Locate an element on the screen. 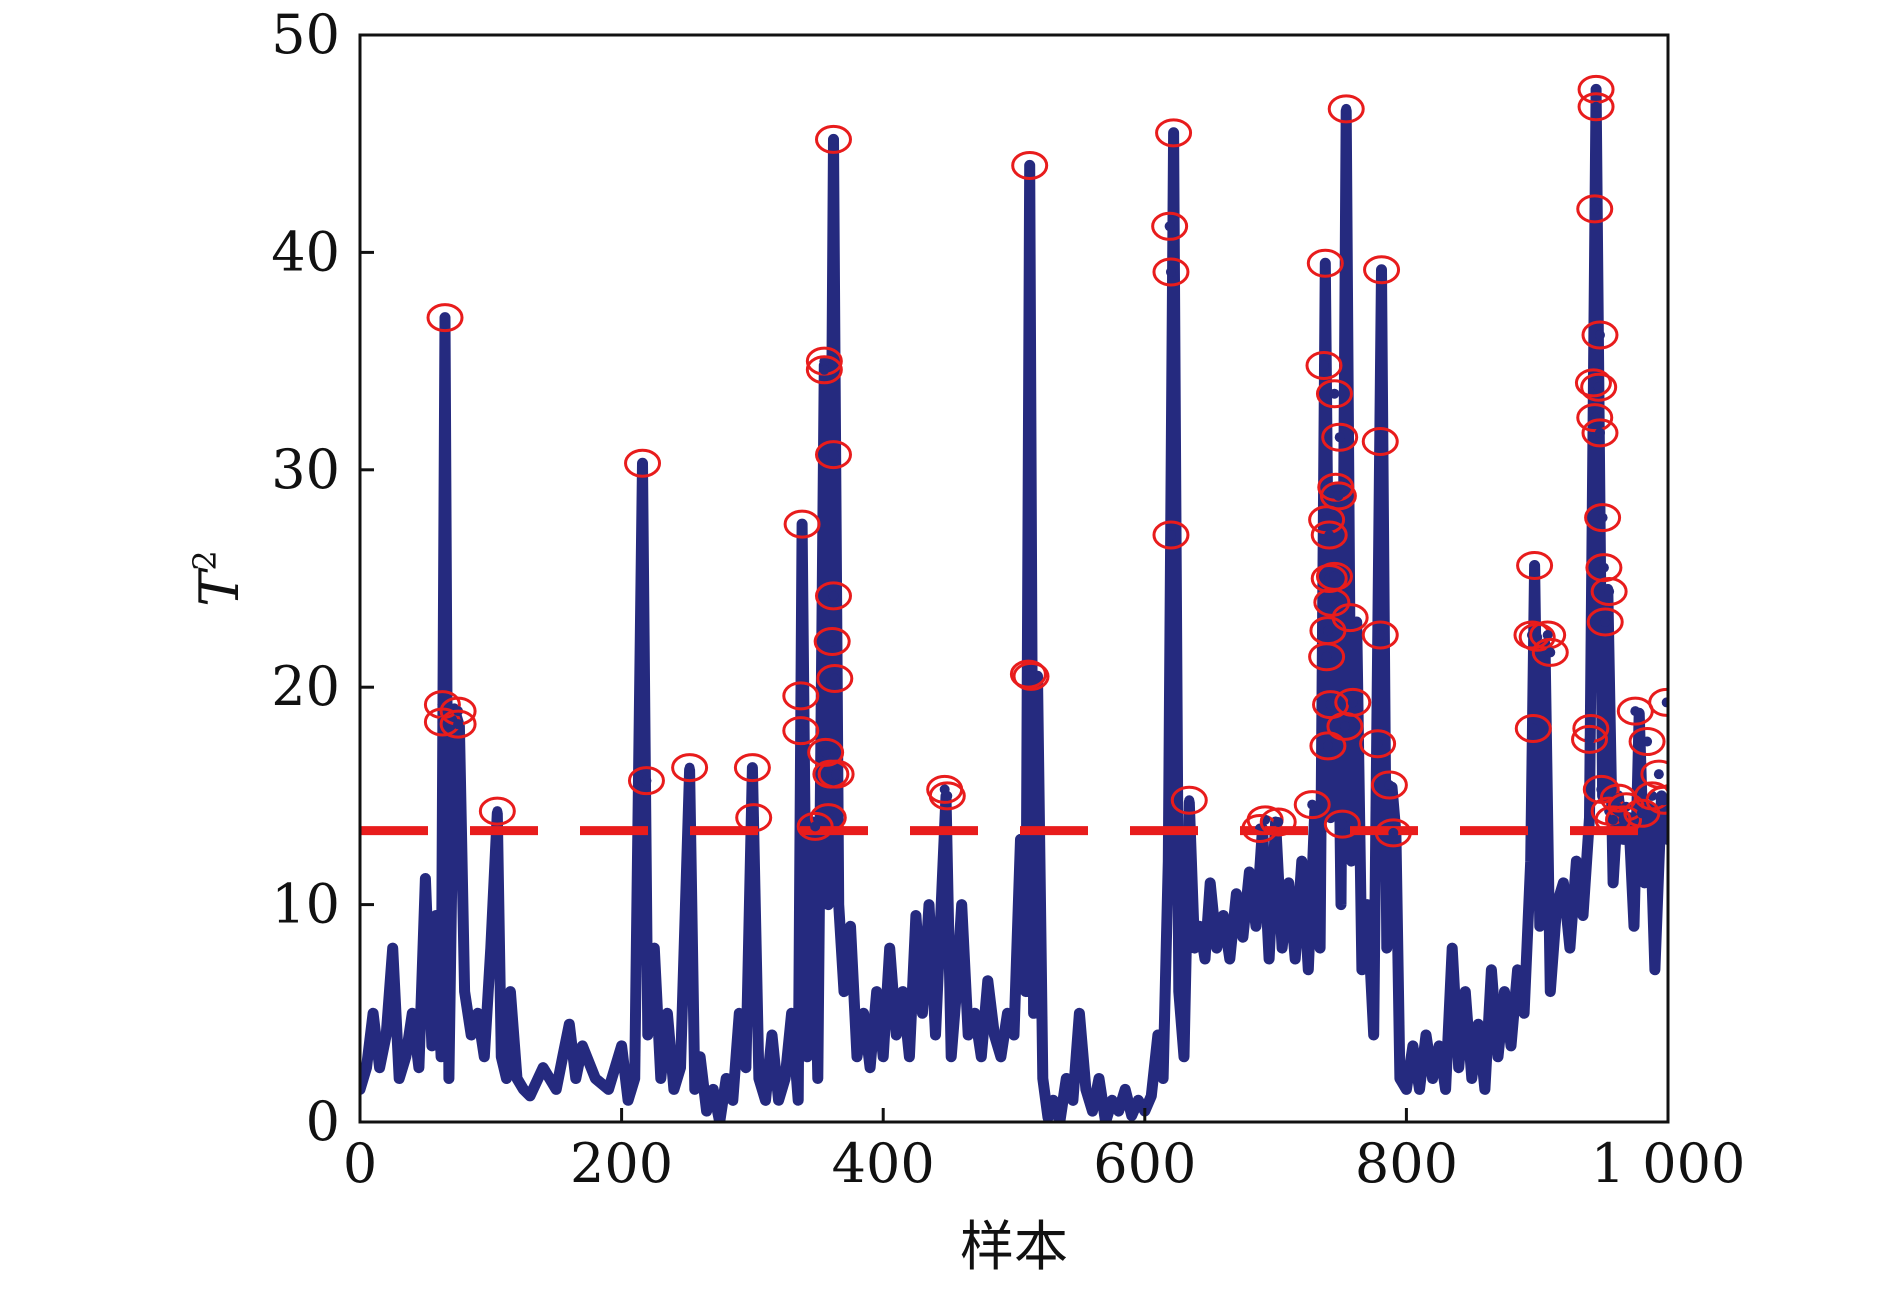 This screenshot has height=1294, width=1890. x-tick-label: 200 is located at coordinates (621, 1163).